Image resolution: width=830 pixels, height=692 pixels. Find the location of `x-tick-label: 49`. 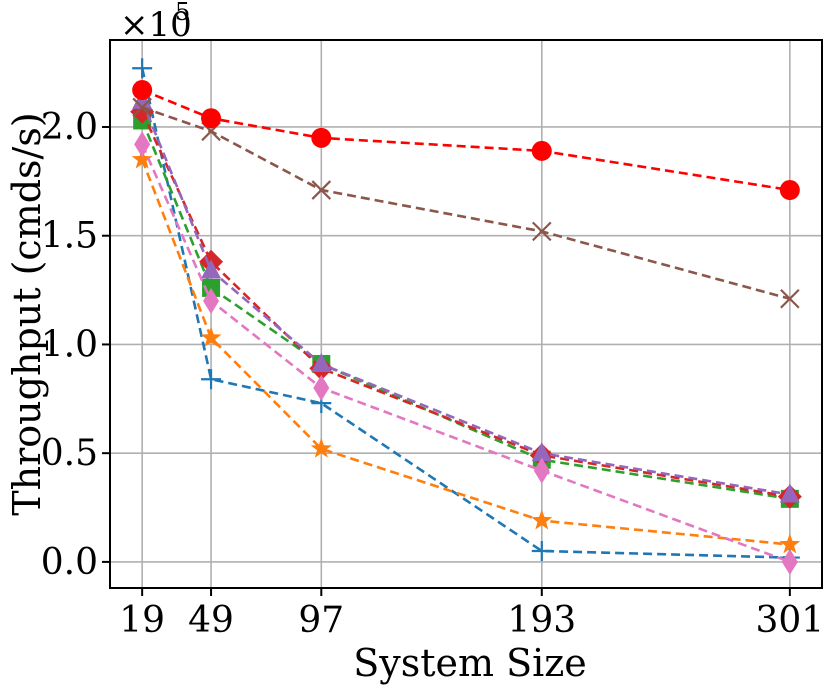

x-tick-label: 49 is located at coordinates (211, 620).